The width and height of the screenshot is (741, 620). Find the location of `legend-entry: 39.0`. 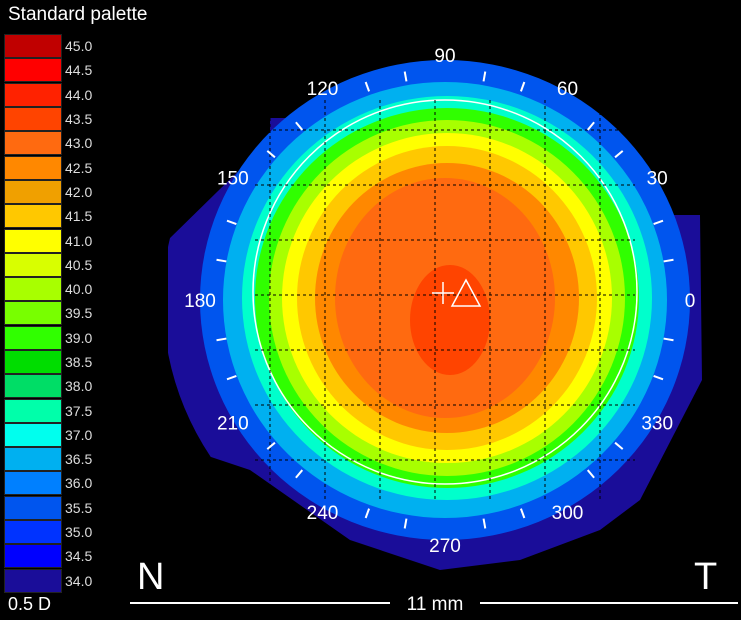

legend-entry: 39.0 is located at coordinates (48, 337).